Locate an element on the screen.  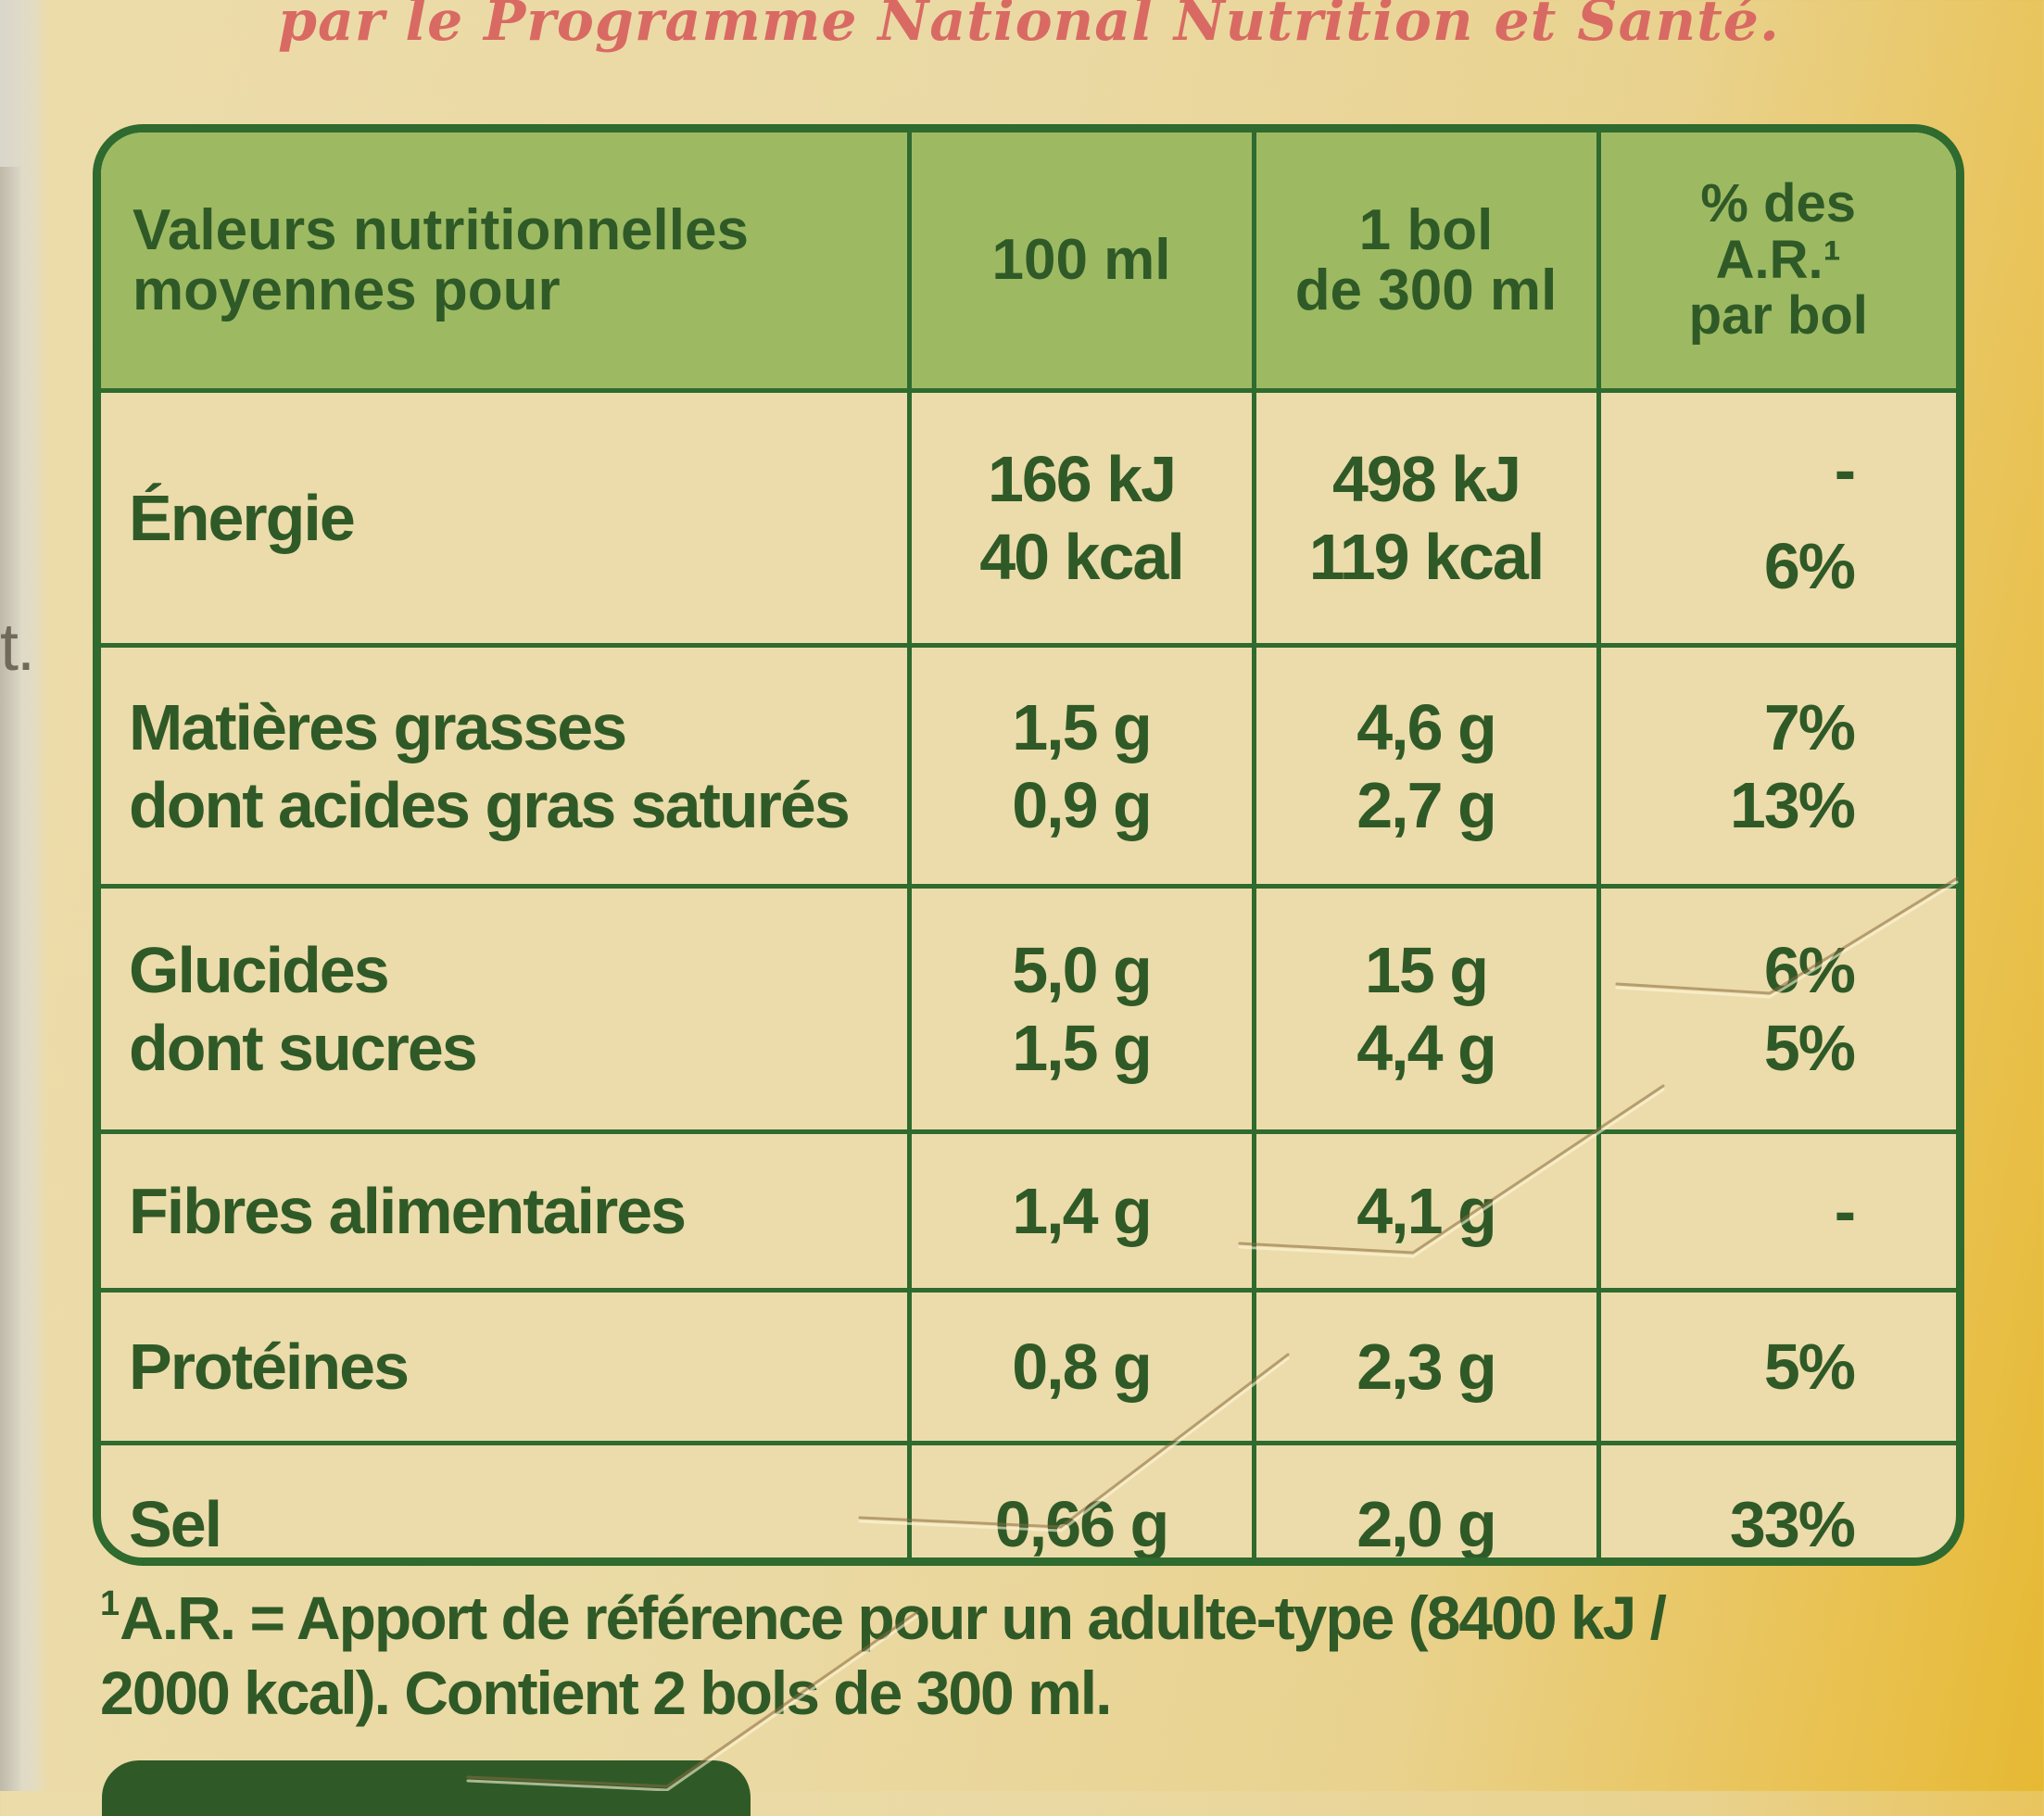
column-header-label-line: Valeurs nutritionnelles is located at coordinates (440, 229).